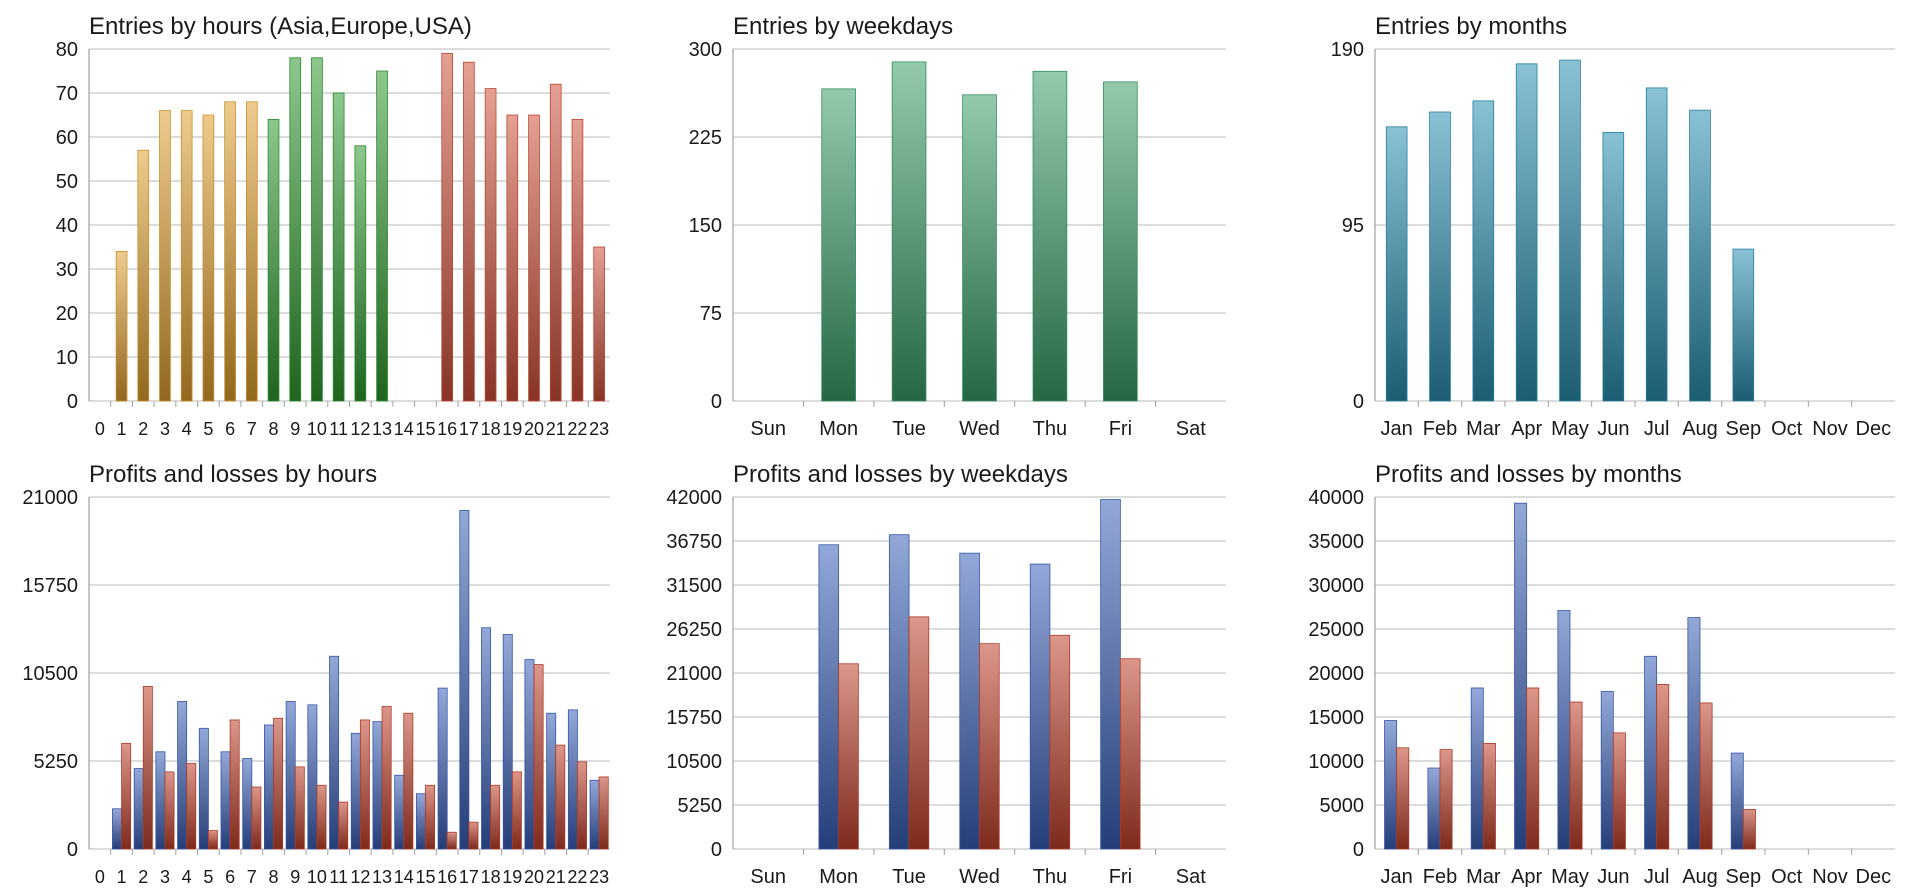  What do you see at coordinates (1744, 877) in the screenshot?
I see `x-tick-label: Sep` at bounding box center [1744, 877].